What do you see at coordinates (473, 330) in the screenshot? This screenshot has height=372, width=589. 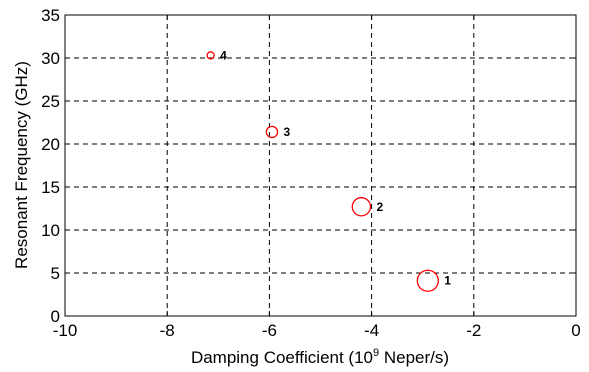 I see `x-tick-label: -2` at bounding box center [473, 330].